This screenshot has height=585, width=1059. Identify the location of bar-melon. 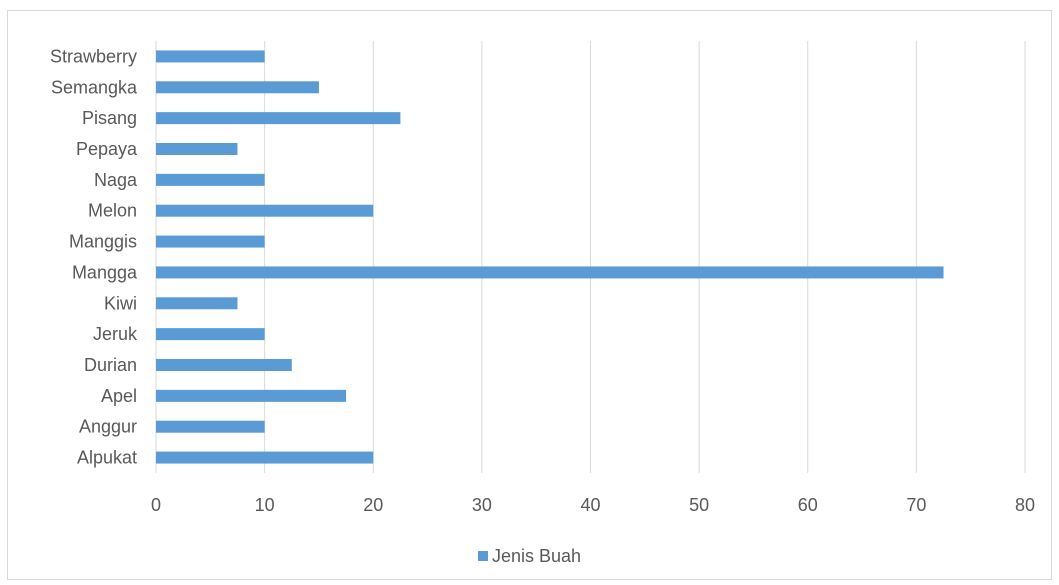
(265, 210).